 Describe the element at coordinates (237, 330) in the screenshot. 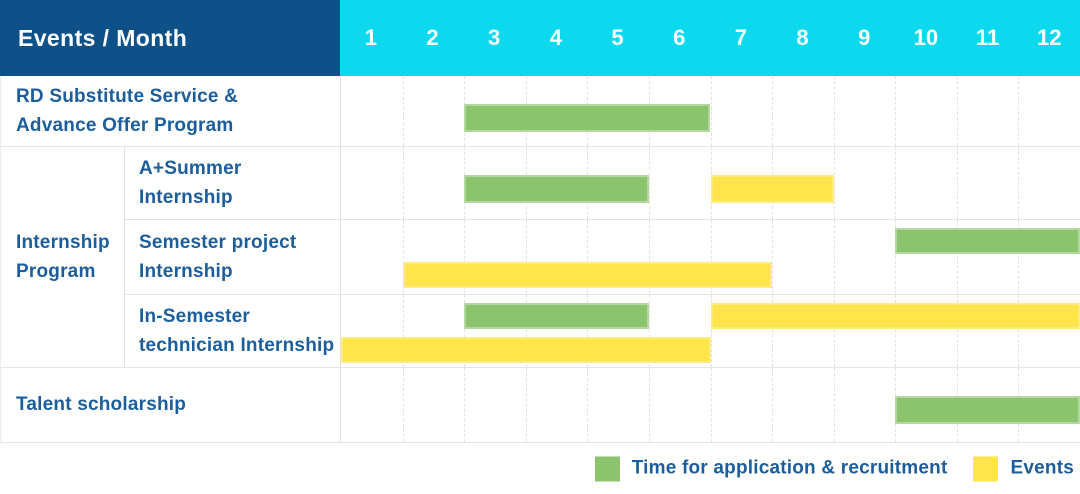

I see `row-sublabel-text: In-Semester technician Internship` at that location.